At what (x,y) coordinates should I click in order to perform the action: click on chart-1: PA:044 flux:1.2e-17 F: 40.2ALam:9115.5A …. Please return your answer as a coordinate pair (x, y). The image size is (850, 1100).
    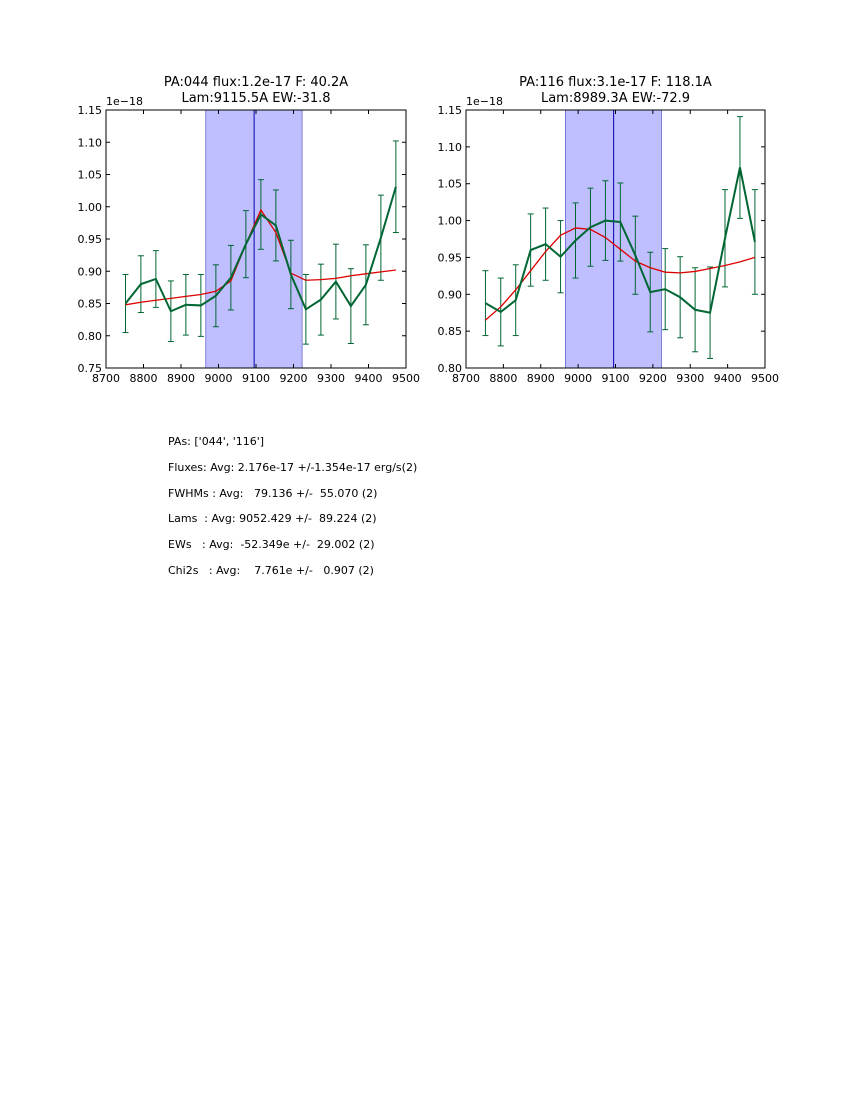
    Looking at the image, I should click on (249, 230).